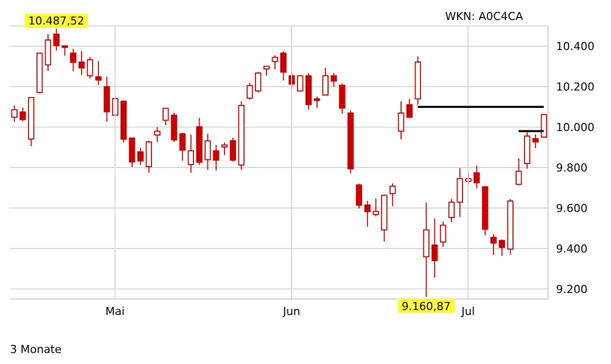  Describe the element at coordinates (575, 127) in the screenshot. I see `y-tick-label: 10.000` at that location.